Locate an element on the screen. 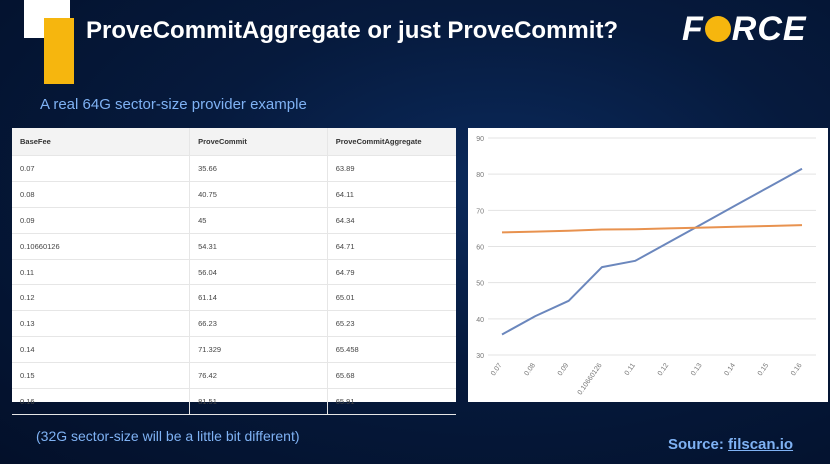  x-tick-label: 0.14 is located at coordinates (730, 369).